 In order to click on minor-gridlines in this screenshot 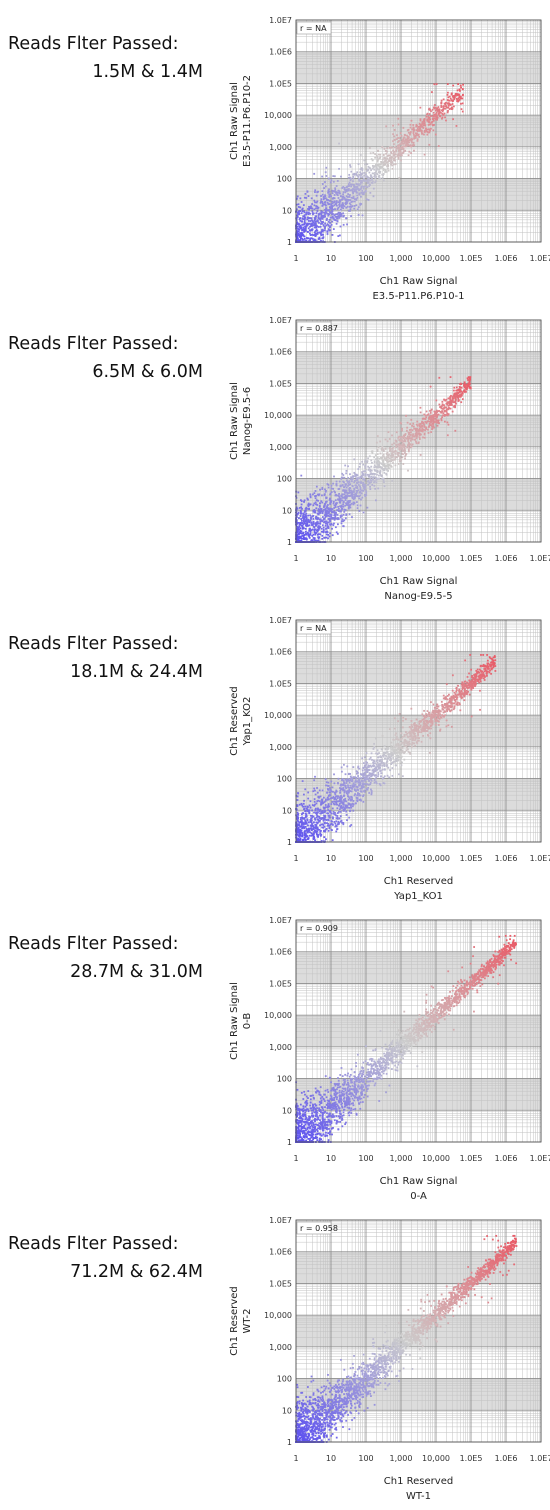, I will do `click(418, 131)`.